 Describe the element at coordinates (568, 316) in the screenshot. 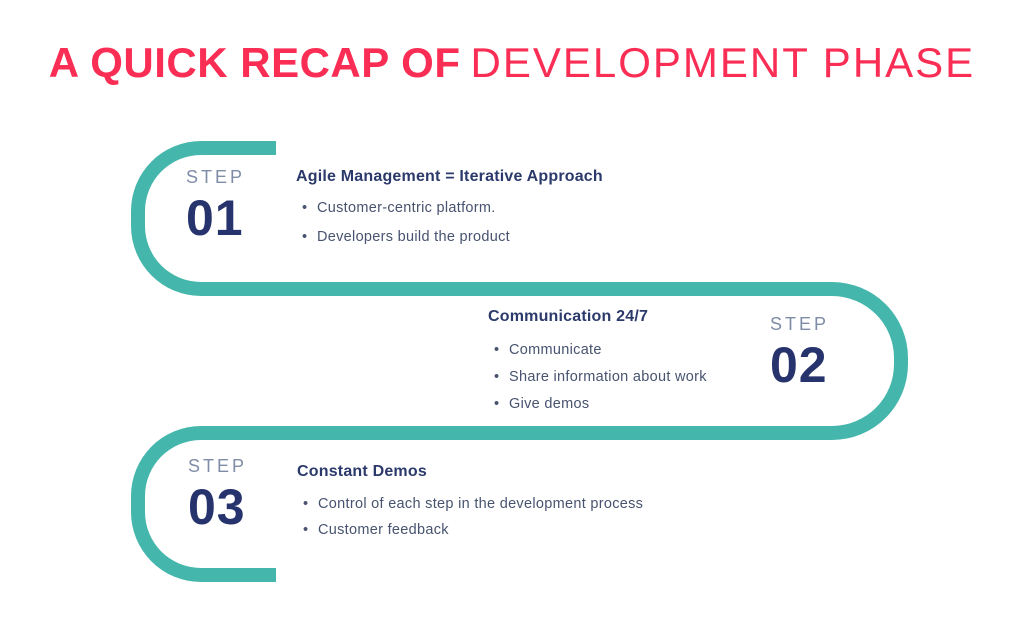

I see `step-2-heading: Communication 24/7` at that location.